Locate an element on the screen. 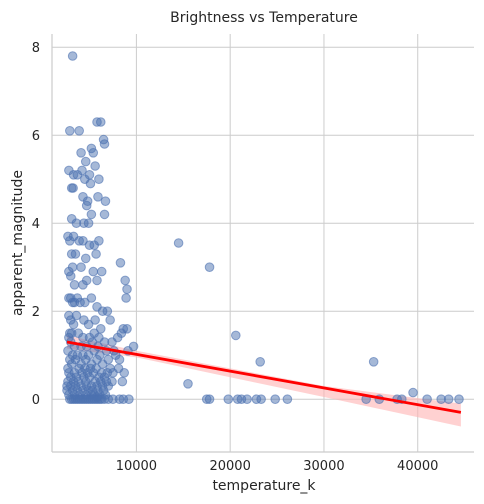 The image size is (484, 504). x-tick-label: 40000 is located at coordinates (417, 466).